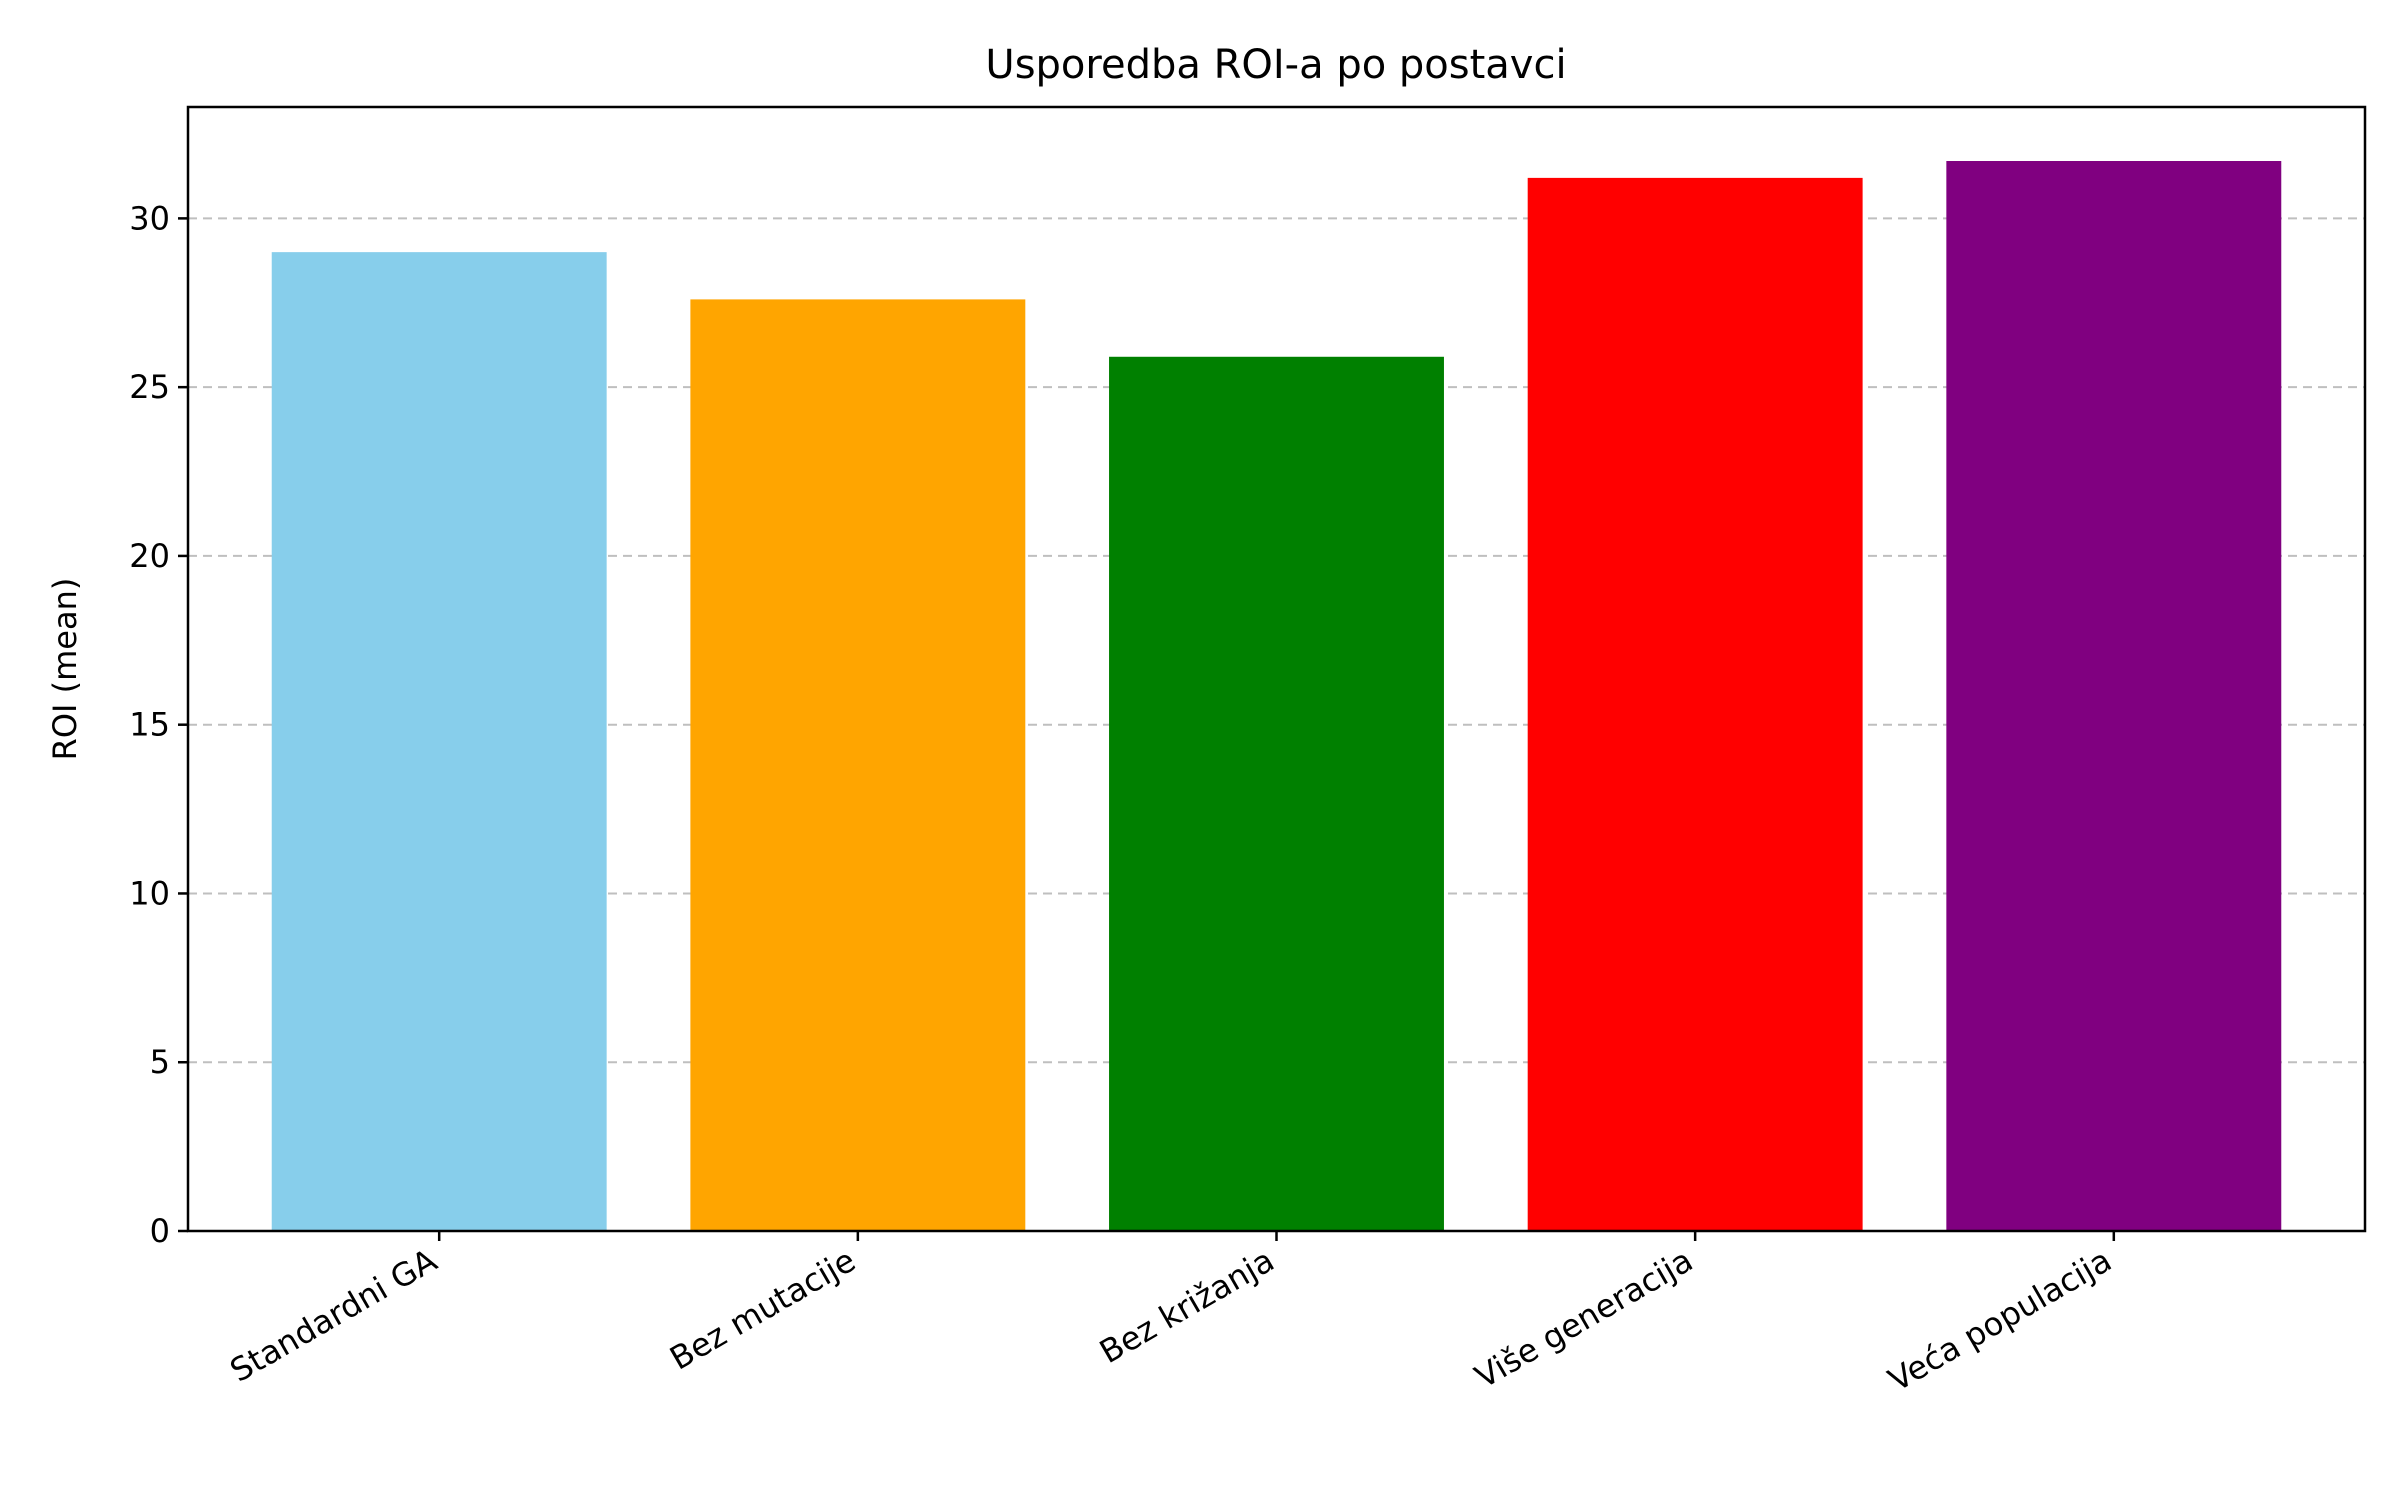  What do you see at coordinates (149, 725) in the screenshot?
I see `y-tick-label: 15` at bounding box center [149, 725].